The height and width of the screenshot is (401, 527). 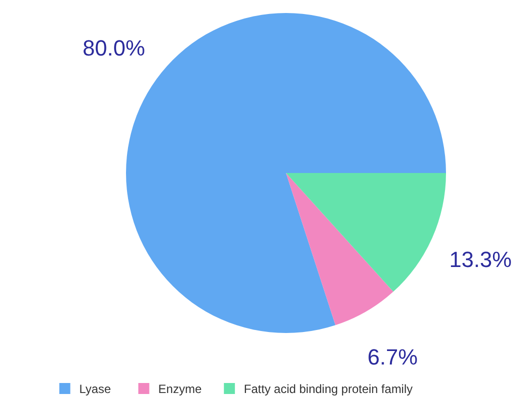 What do you see at coordinates (180, 389) in the screenshot?
I see `legend-label: Enzyme` at bounding box center [180, 389].